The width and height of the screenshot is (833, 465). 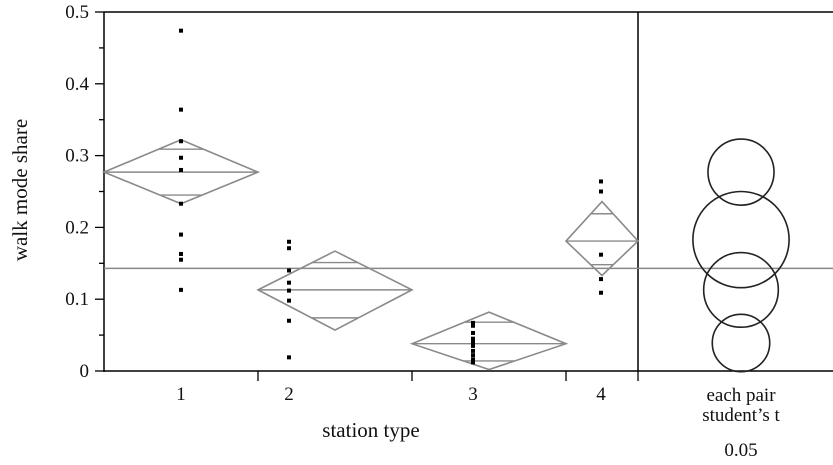 I want to click on y-axis-title: walk mode share, so click(x=20, y=190).